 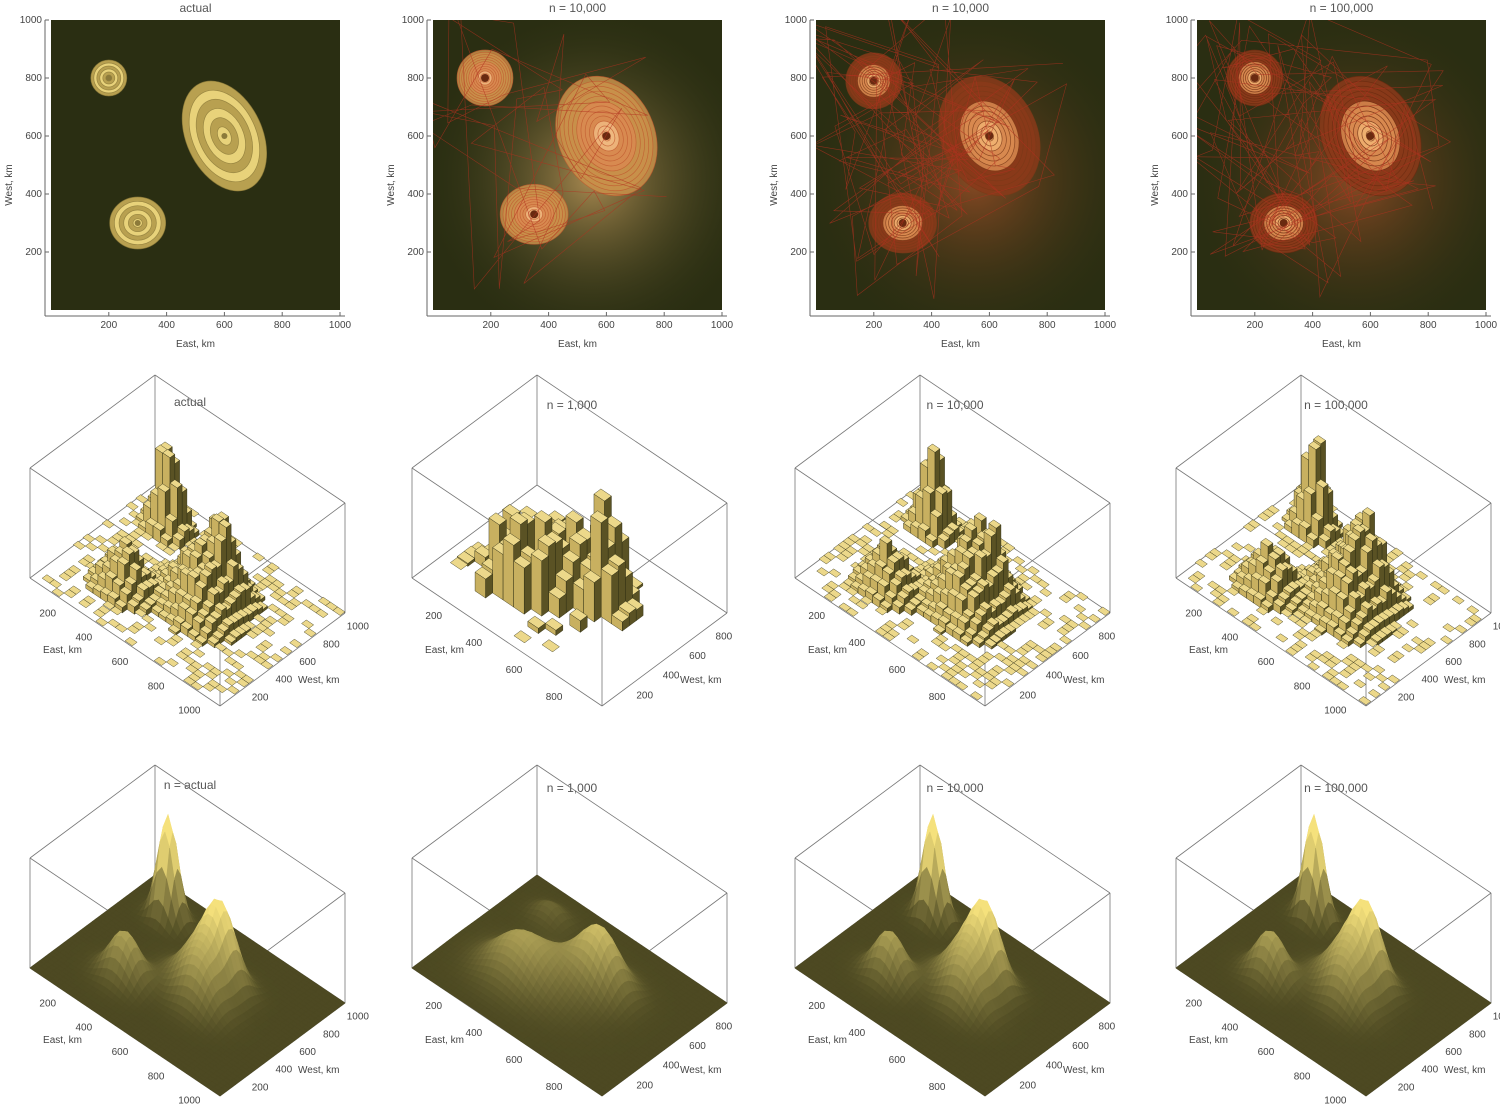 What do you see at coordinates (190, 402) in the screenshot?
I see `panel-title: actual` at bounding box center [190, 402].